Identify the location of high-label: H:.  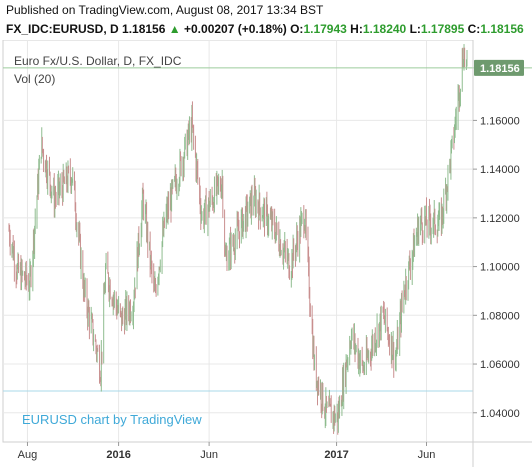
(356, 29).